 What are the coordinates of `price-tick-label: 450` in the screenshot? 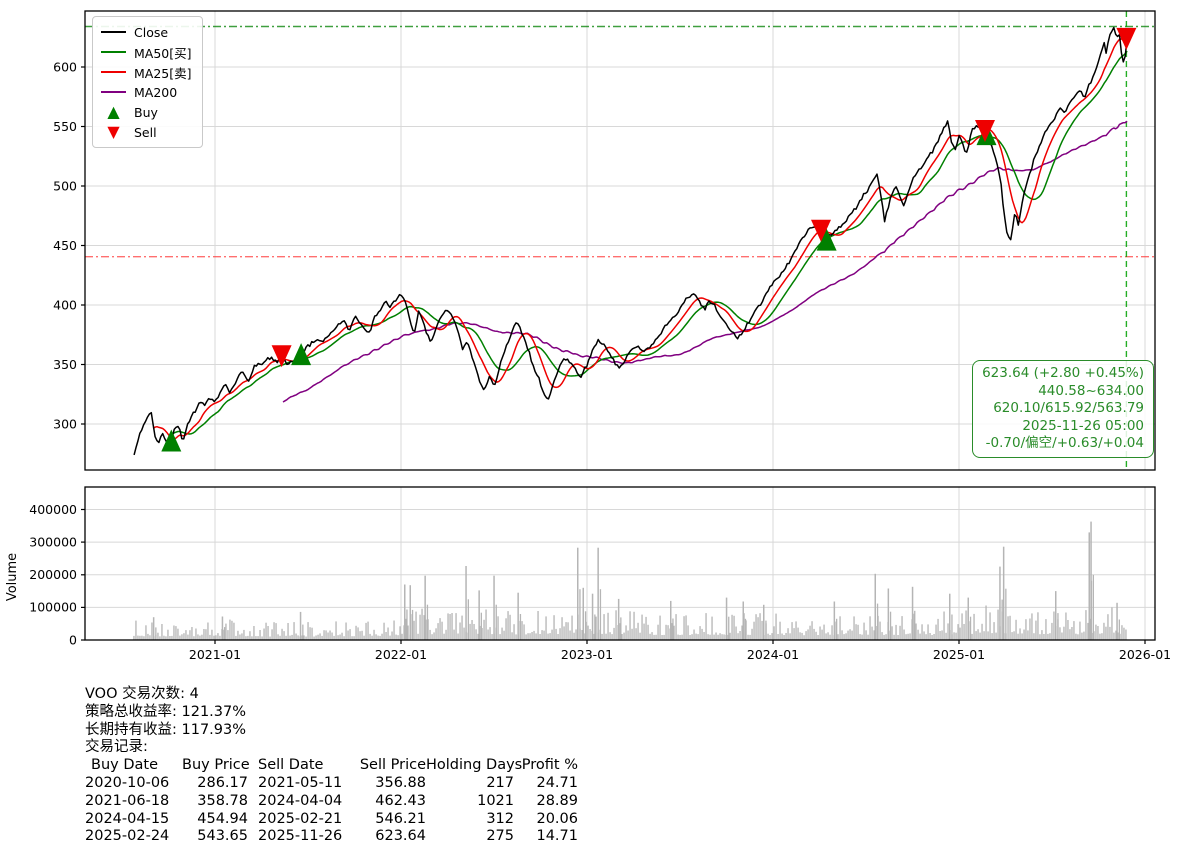 It's located at (65, 245).